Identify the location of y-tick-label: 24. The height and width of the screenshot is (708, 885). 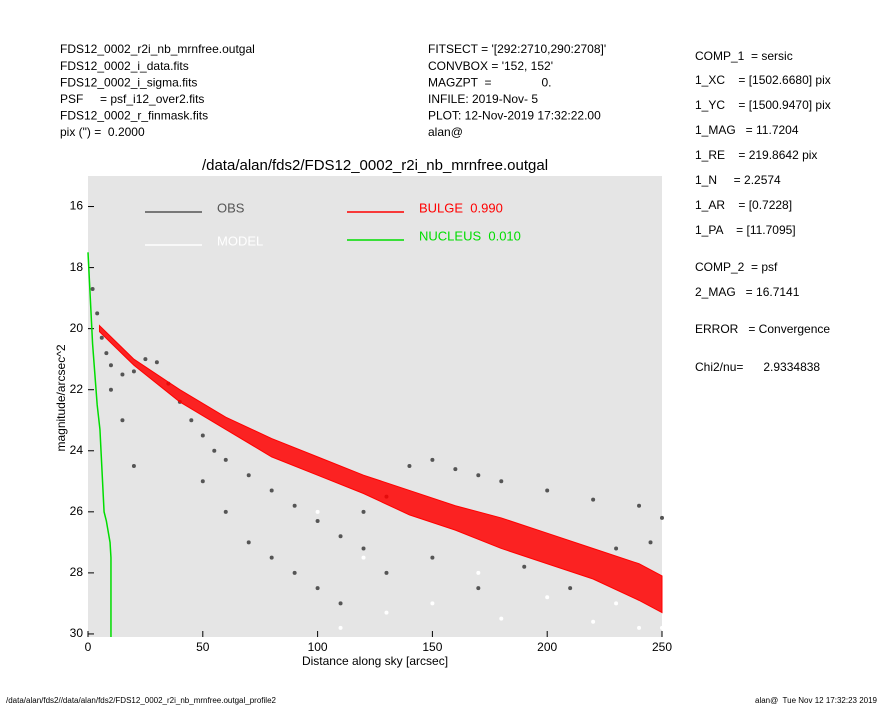
(77, 450).